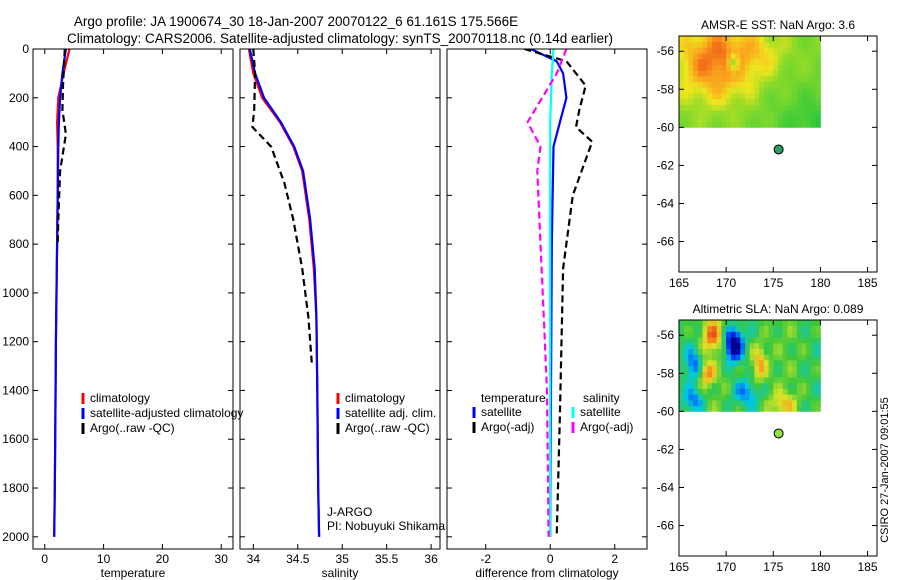 The image size is (900, 580). I want to click on legend-entry: satellite adj. clim., so click(390, 413).